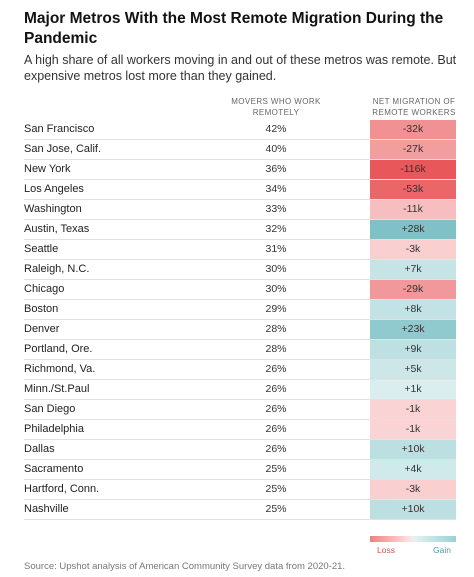 This screenshot has height=577, width=474. I want to click on city-name: Hartford, Conn., so click(62, 489).